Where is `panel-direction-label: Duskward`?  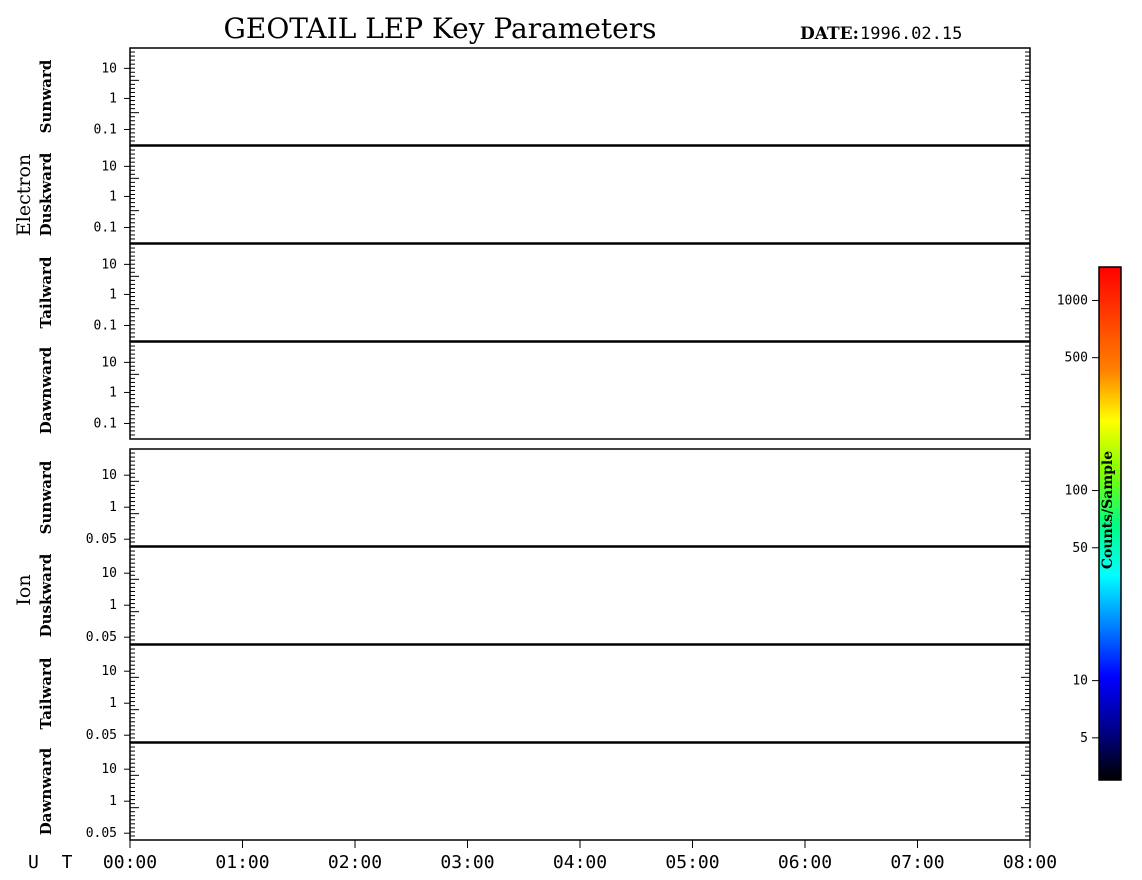 panel-direction-label: Duskward is located at coordinates (46, 194).